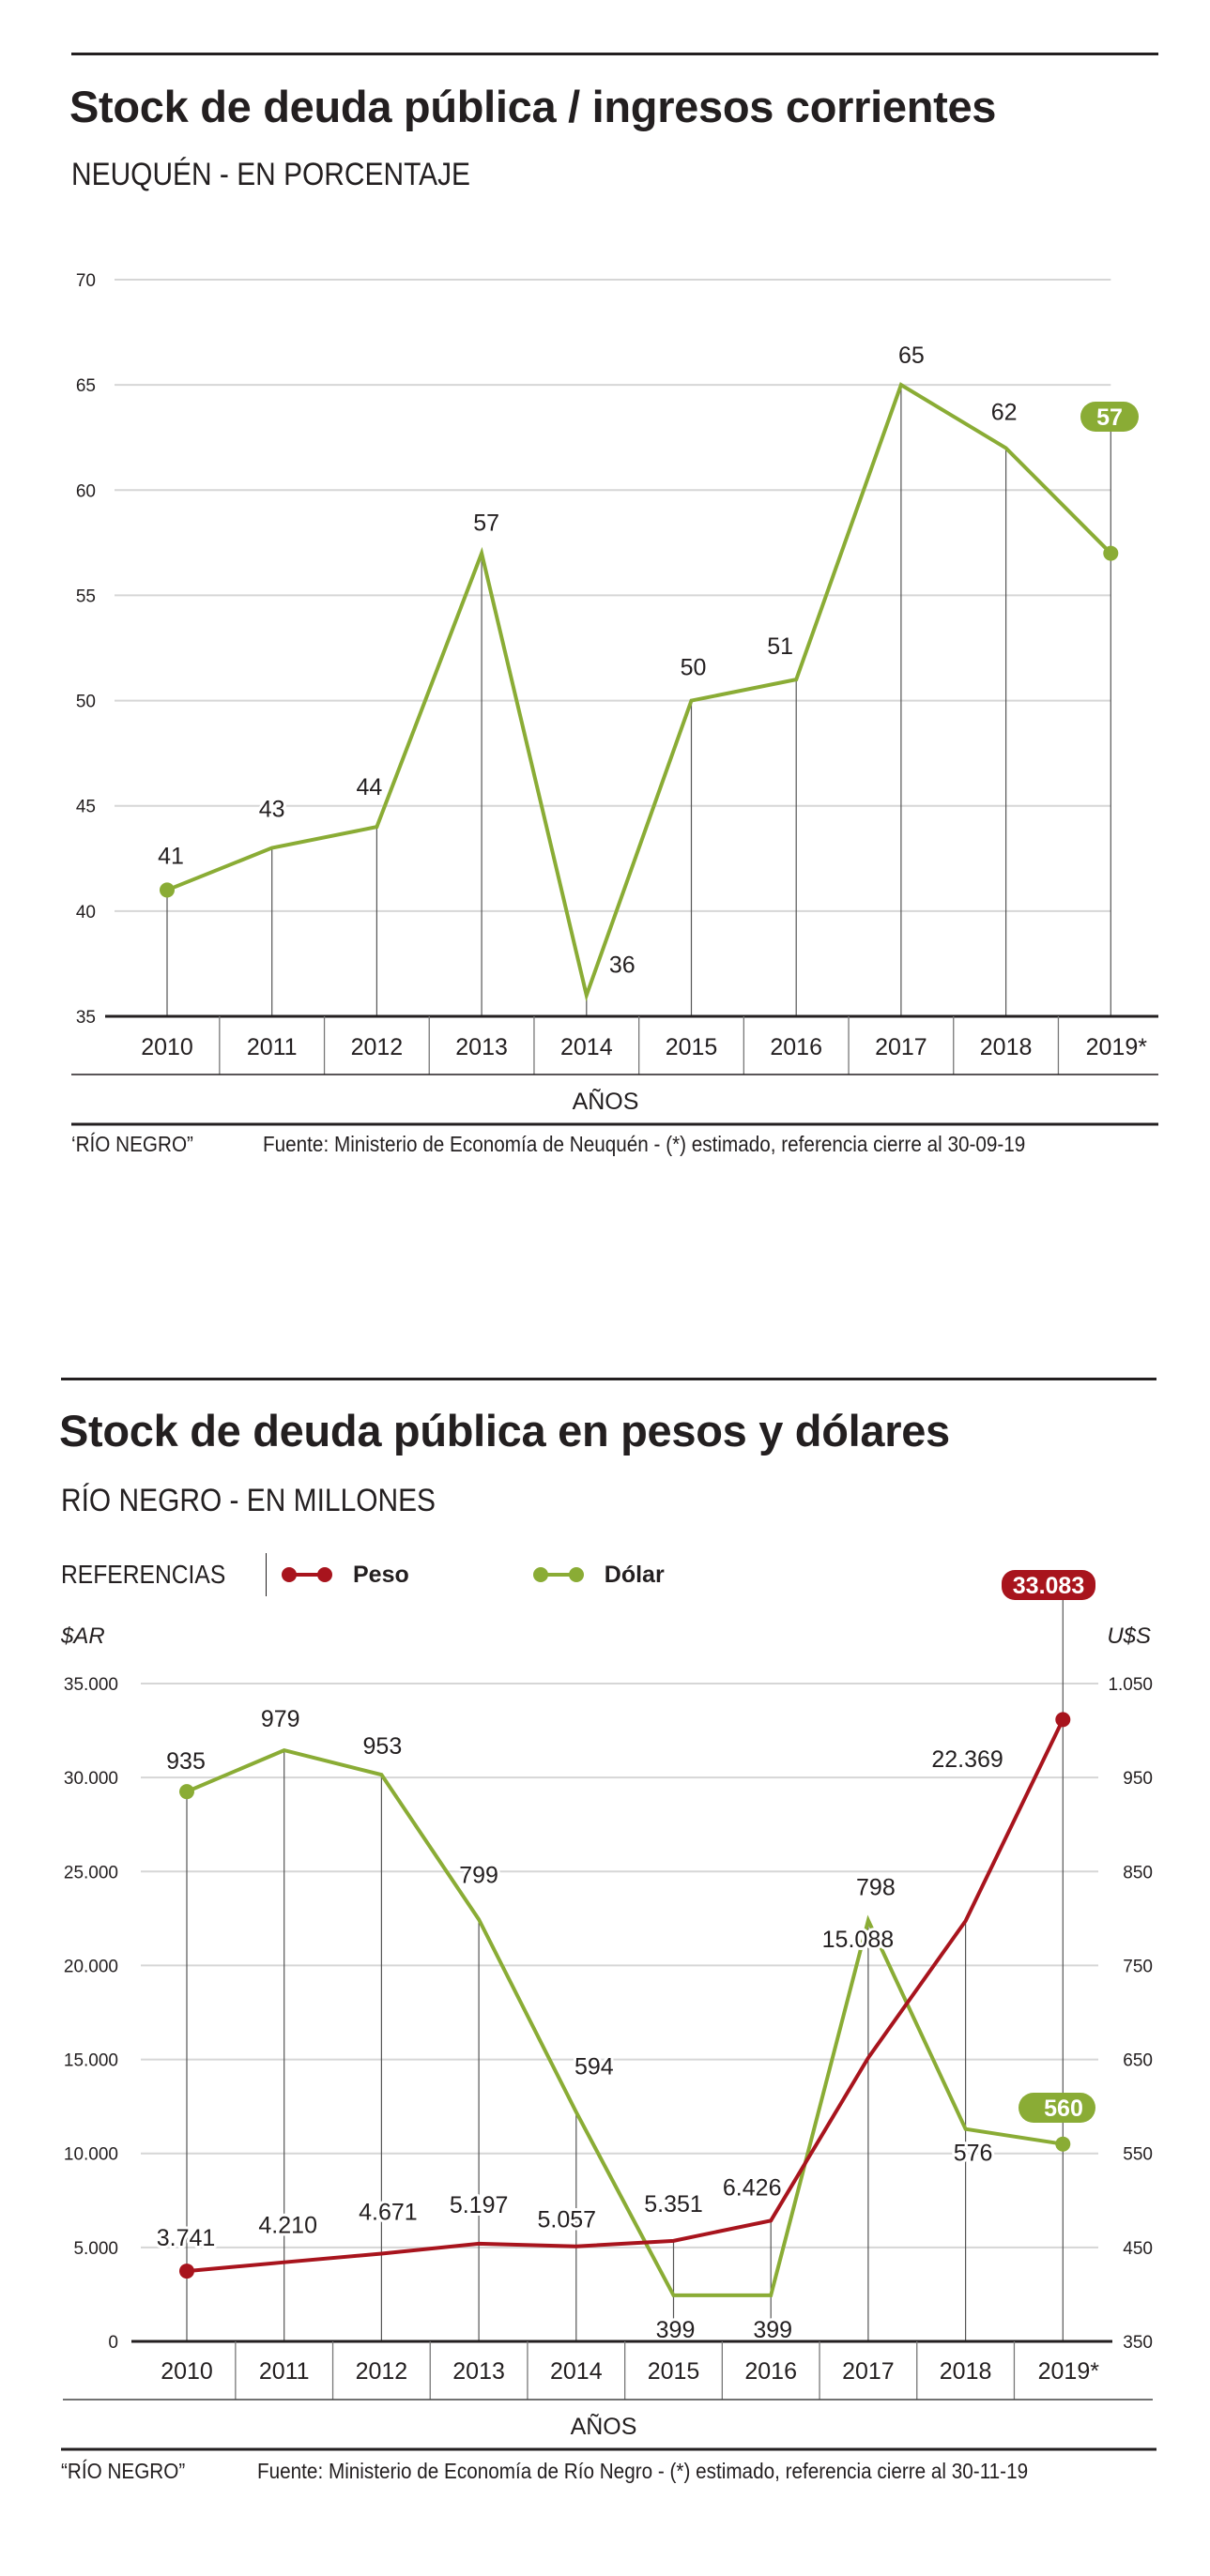  What do you see at coordinates (622, 966) in the screenshot?
I see `data-label: 36` at bounding box center [622, 966].